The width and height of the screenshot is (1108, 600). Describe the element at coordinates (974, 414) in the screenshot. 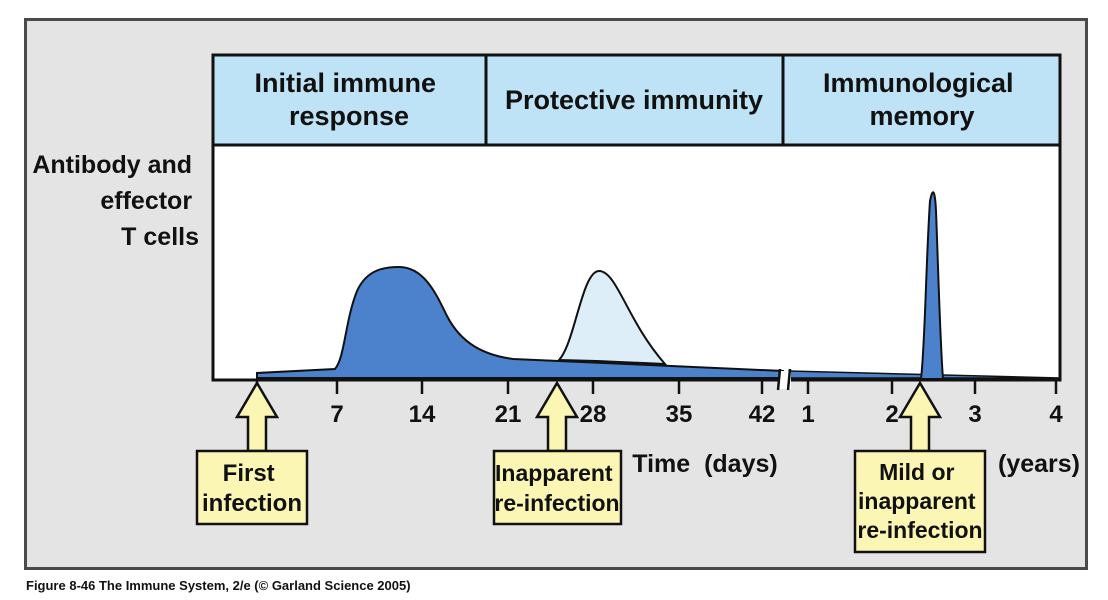

I see `tick-label-year: 3` at that location.